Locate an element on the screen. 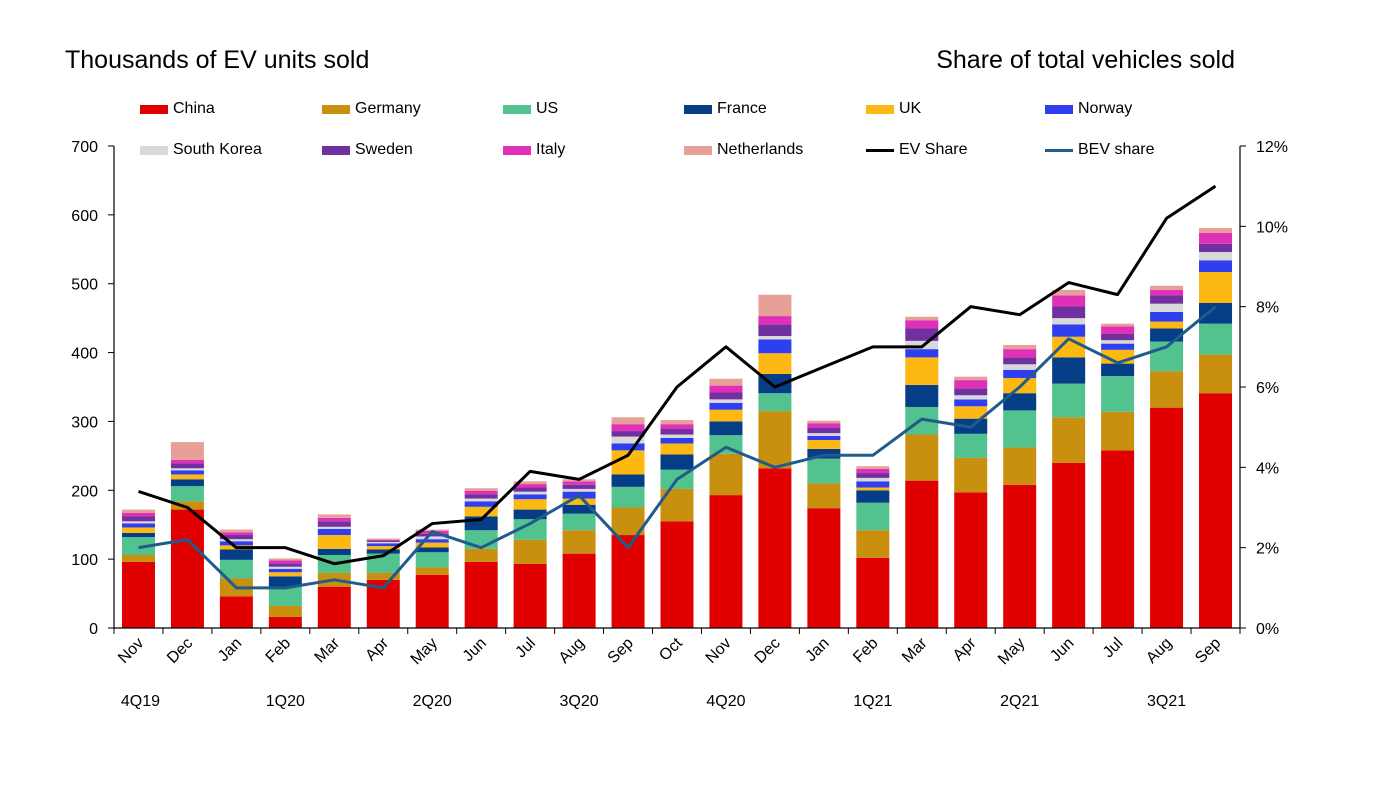  x-tick-label: Nov is located at coordinates (131, 651).